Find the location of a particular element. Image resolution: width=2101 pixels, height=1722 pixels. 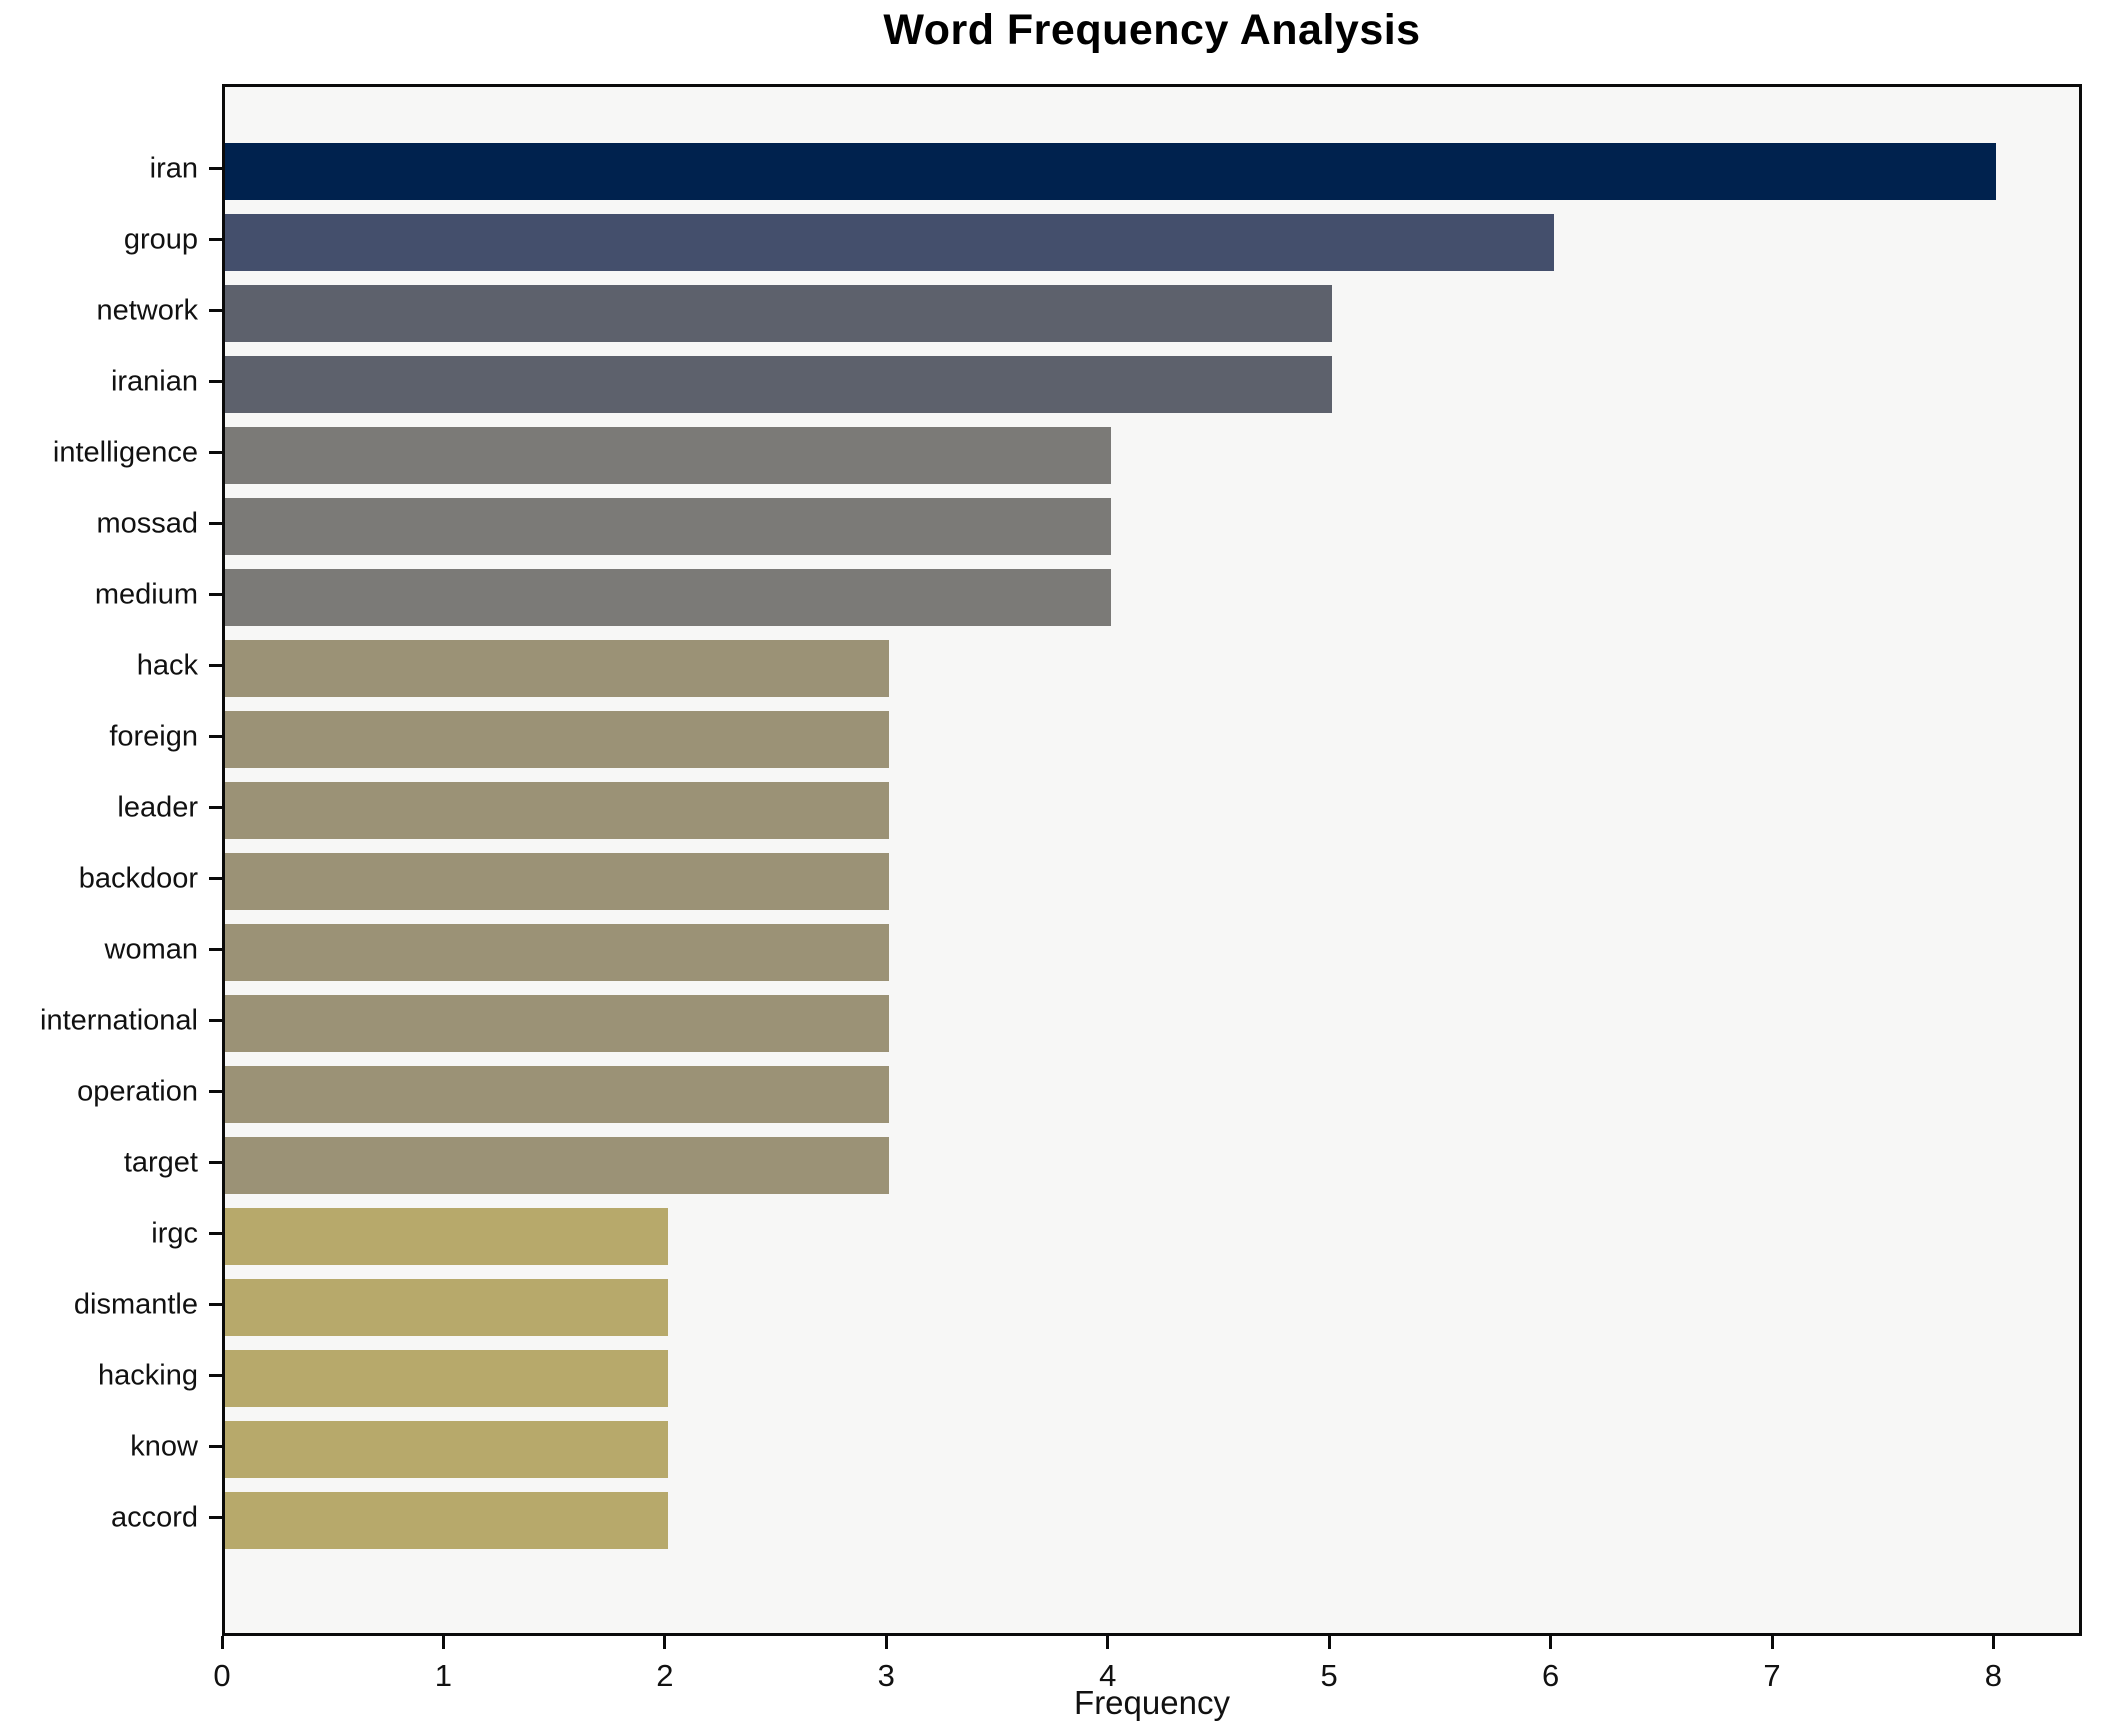

y-tick-label-intelligence: intelligence is located at coordinates (125, 452).